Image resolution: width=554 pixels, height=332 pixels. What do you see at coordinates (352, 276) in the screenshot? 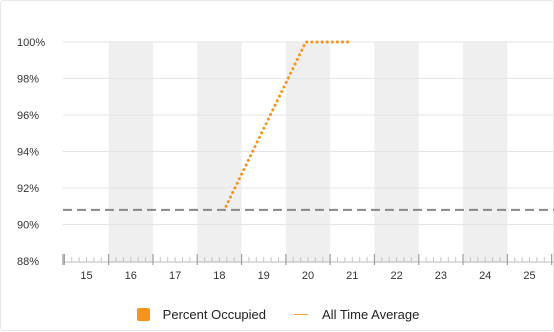
I see `x-tick-label-21: 21` at bounding box center [352, 276].